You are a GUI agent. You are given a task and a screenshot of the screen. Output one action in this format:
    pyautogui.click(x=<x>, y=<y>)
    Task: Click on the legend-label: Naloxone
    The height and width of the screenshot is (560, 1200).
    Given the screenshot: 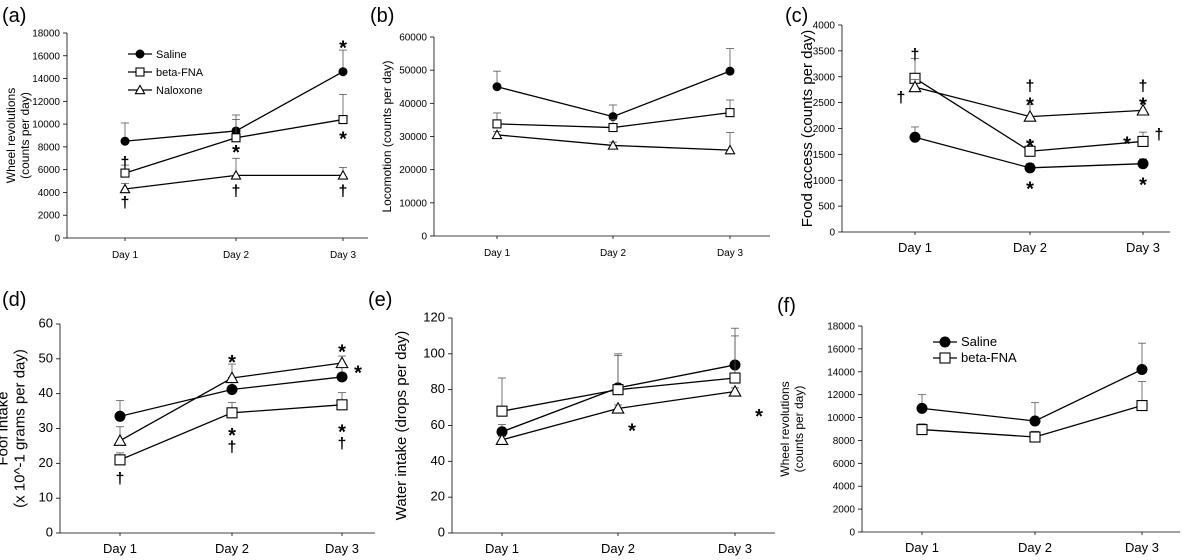 What is the action you would take?
    pyautogui.click(x=179, y=91)
    